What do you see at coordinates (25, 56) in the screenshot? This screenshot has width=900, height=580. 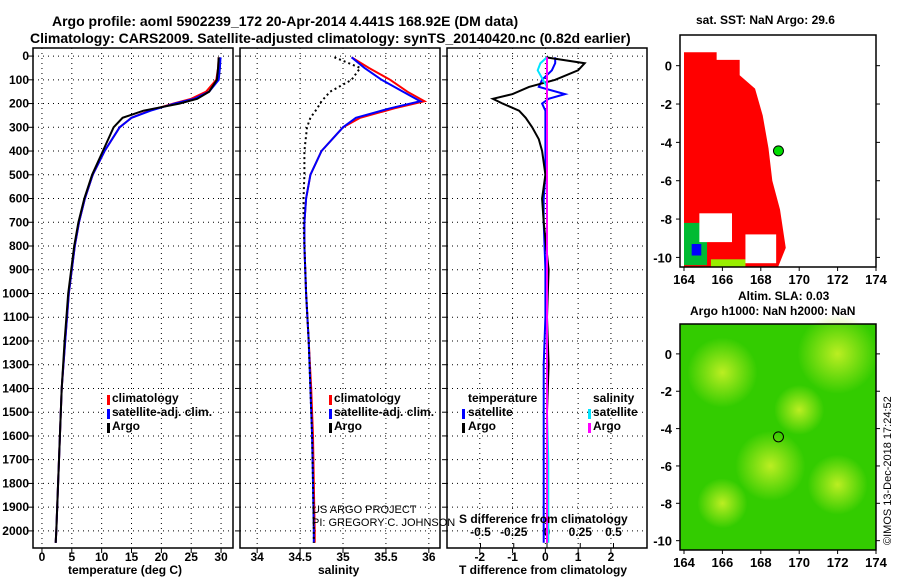 I see `y-tick-label: 0` at bounding box center [25, 56].